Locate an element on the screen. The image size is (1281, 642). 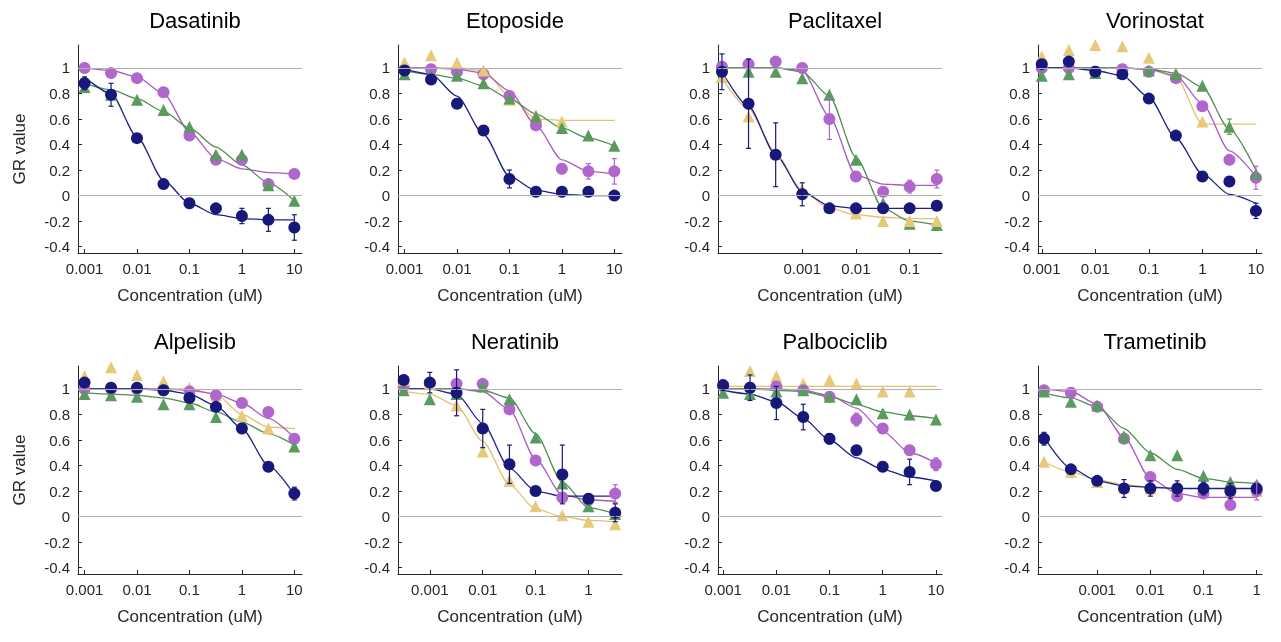
chart-title: Paclitaxel is located at coordinates (835, 20).